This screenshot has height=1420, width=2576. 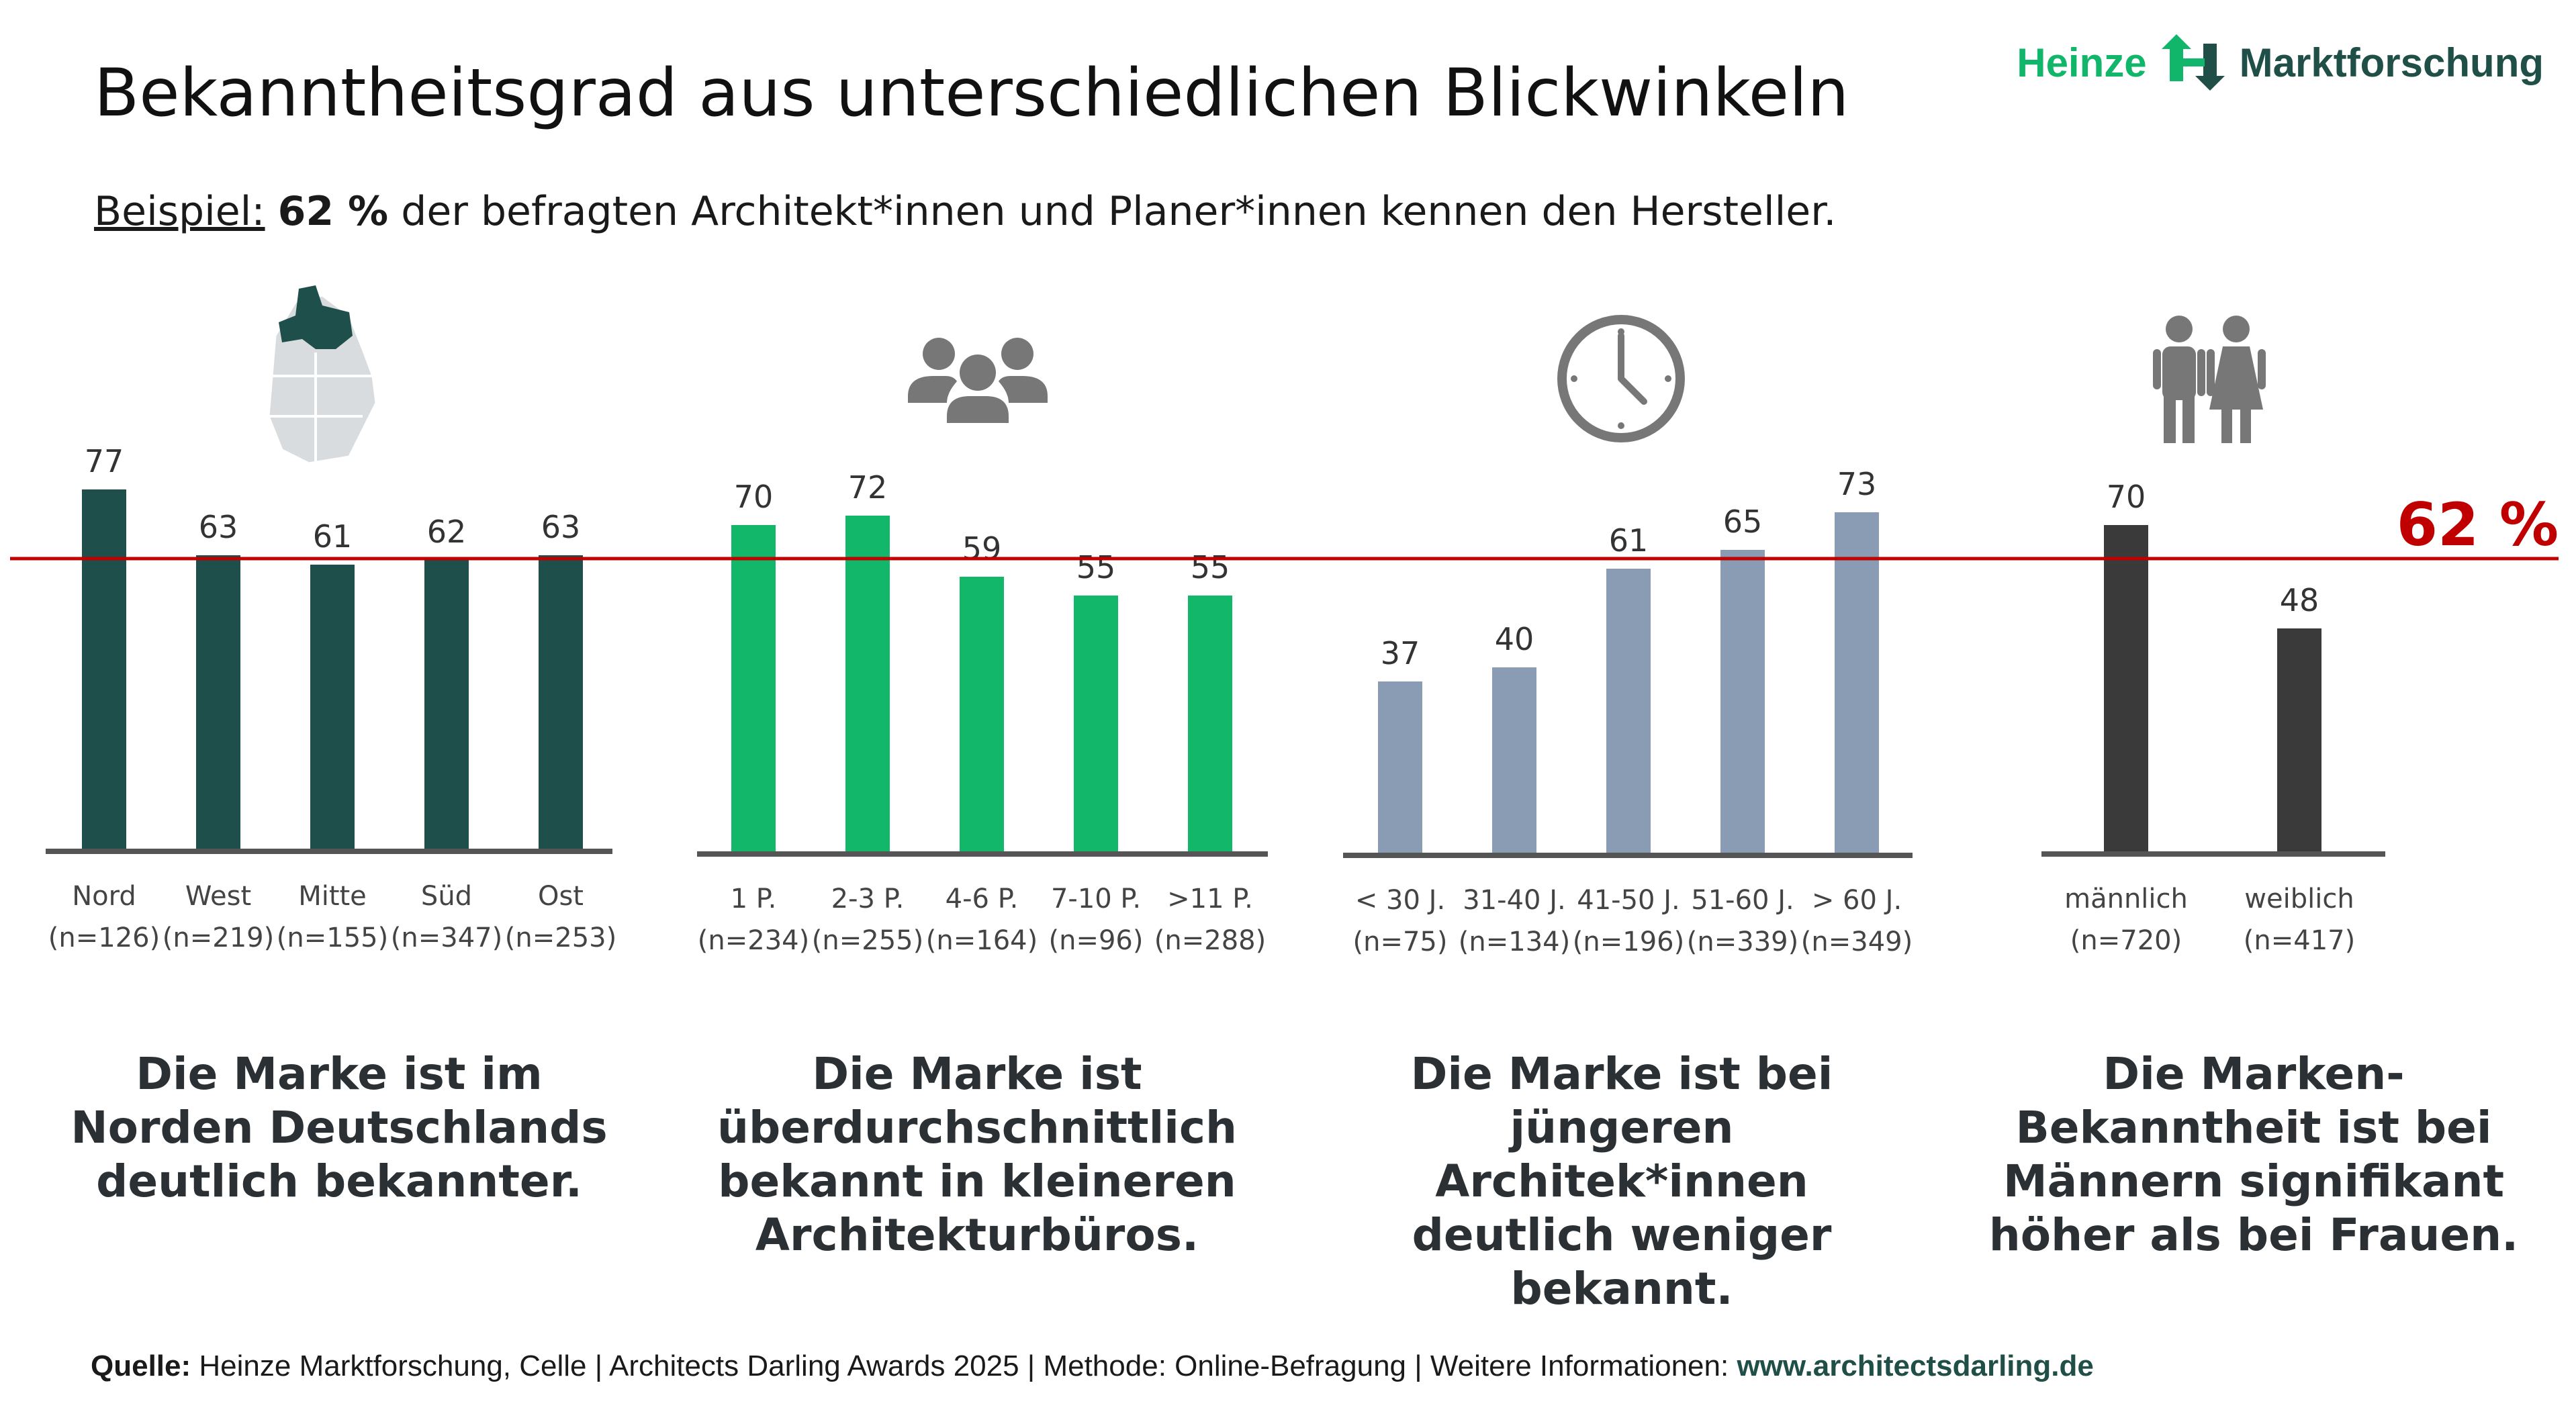 I want to click on people-group-icon, so click(x=978, y=380).